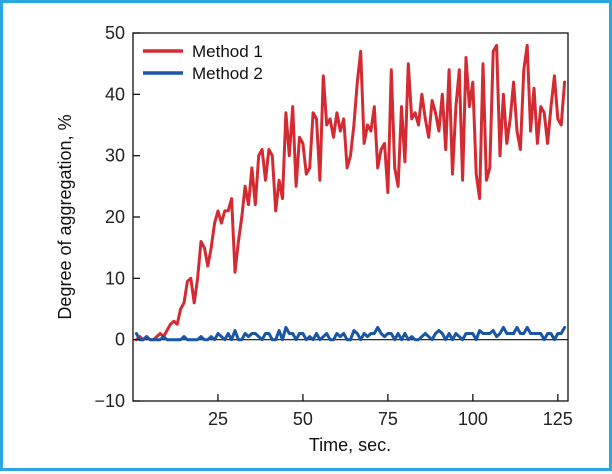 This screenshot has width=612, height=474. Describe the element at coordinates (120, 340) in the screenshot. I see `y-tick-label: 0` at that location.